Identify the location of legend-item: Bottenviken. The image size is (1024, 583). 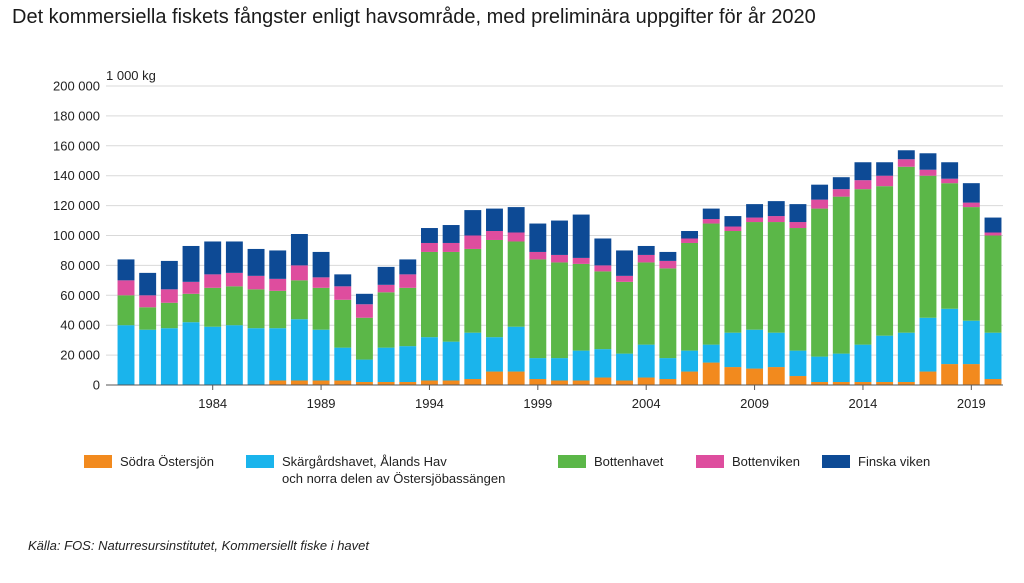
(748, 461).